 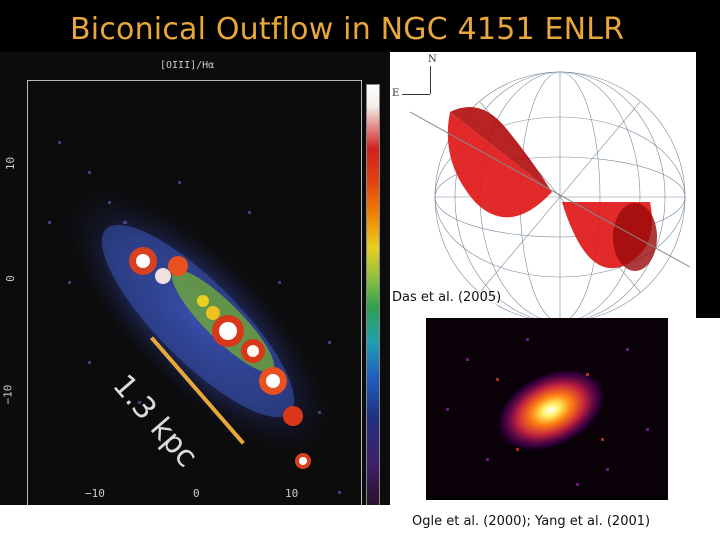 What do you see at coordinates (196, 493) in the screenshot?
I see `x-tick-label: 0` at bounding box center [196, 493].